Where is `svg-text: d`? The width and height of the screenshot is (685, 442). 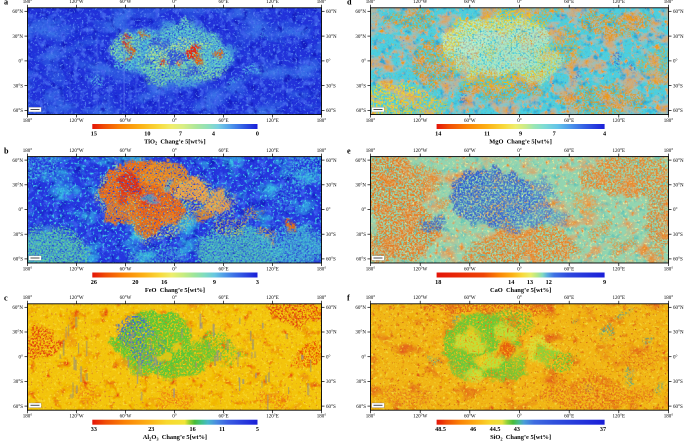 svg-text: d is located at coordinates (349, 3).